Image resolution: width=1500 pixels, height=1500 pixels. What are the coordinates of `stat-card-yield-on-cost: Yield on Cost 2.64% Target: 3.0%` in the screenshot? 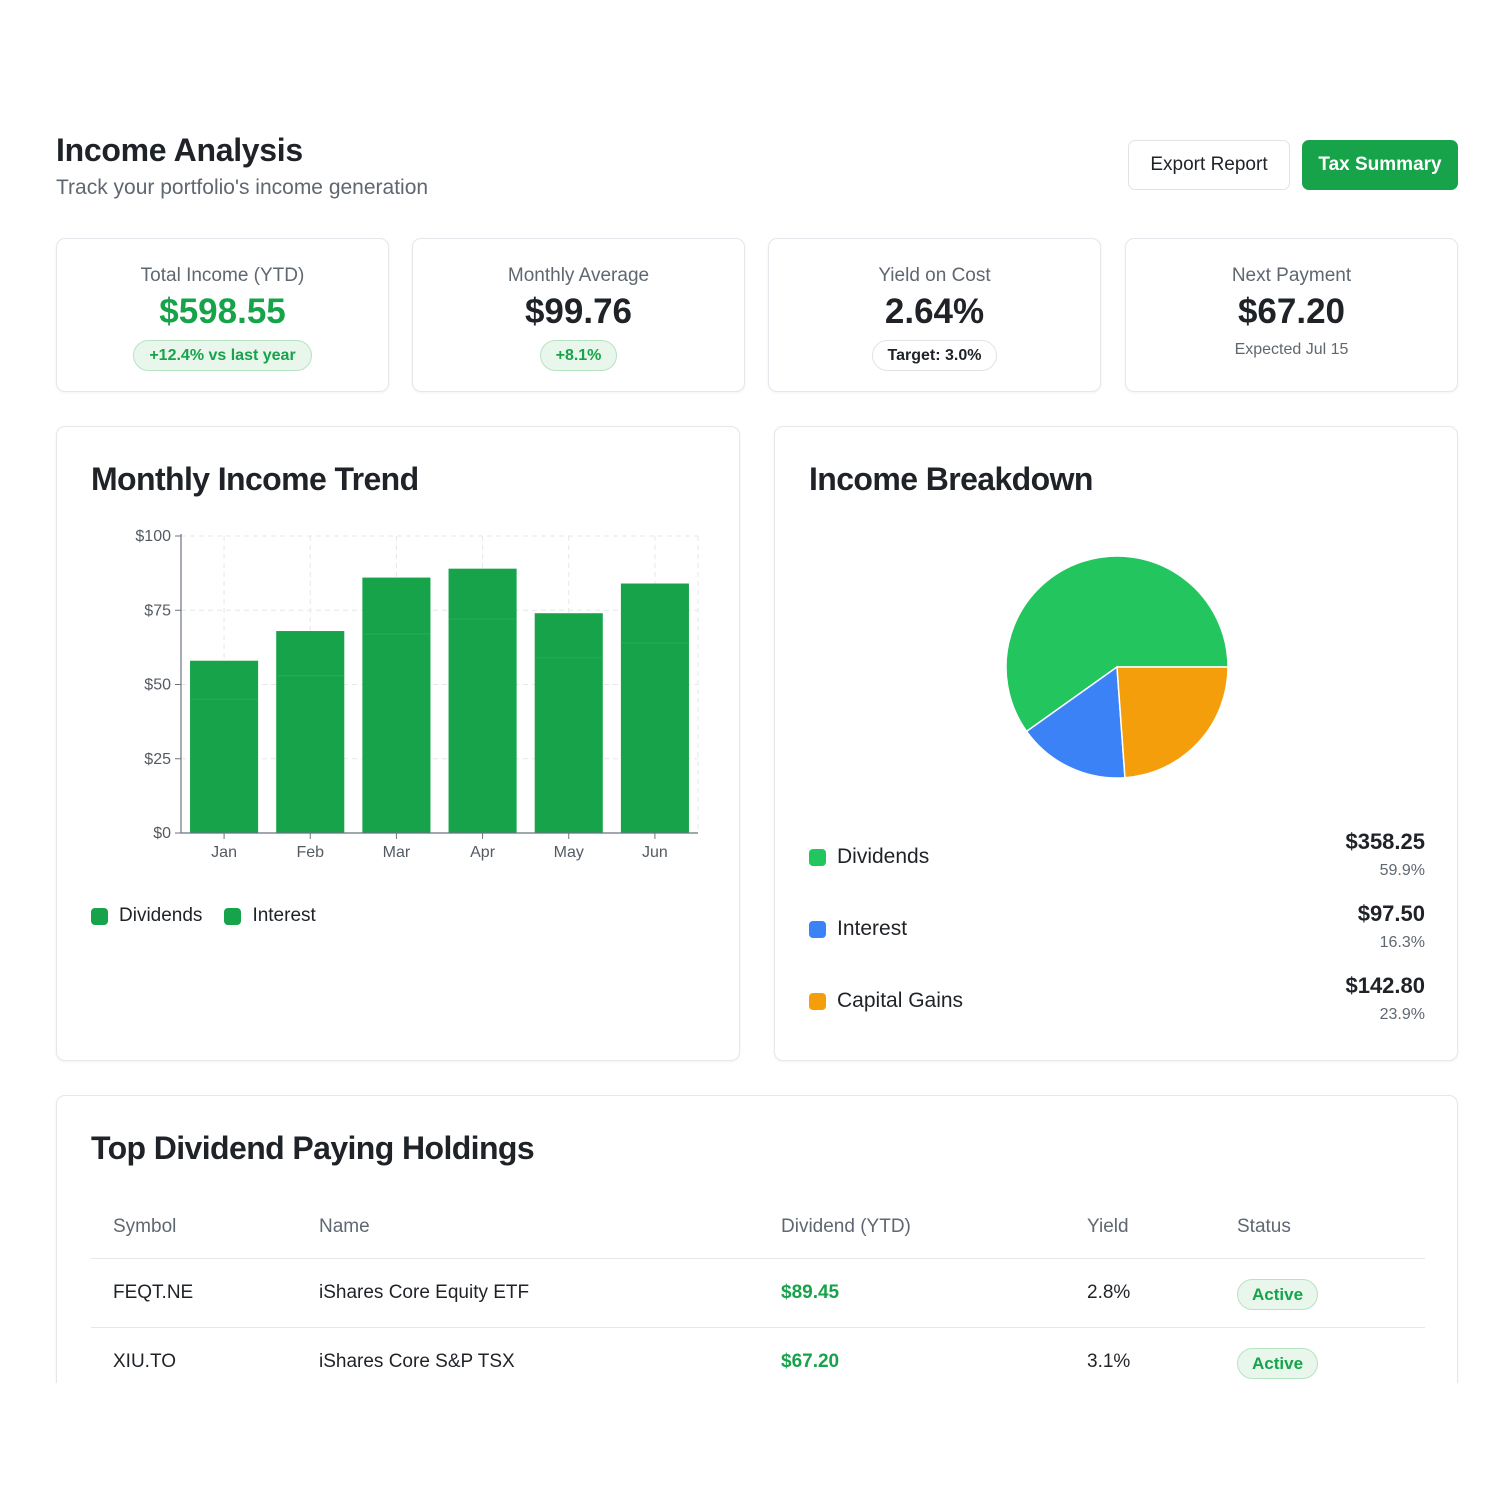 It's located at (934, 315).